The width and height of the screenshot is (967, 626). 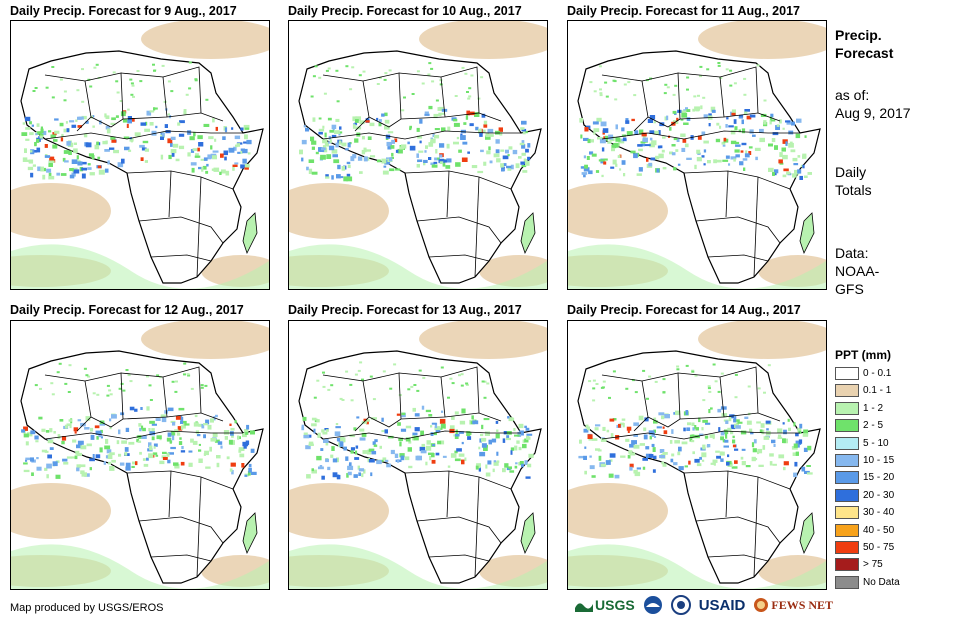 I want to click on dry-ocean-area, so click(x=205, y=40).